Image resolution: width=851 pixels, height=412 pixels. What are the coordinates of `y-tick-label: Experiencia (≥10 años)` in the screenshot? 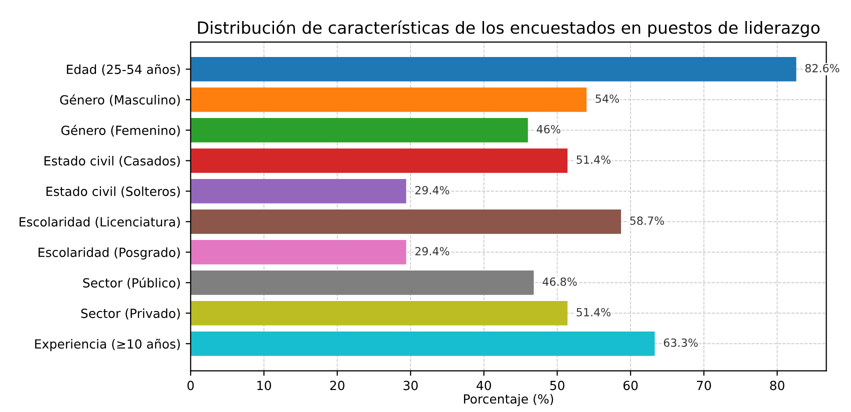 It's located at (107, 345).